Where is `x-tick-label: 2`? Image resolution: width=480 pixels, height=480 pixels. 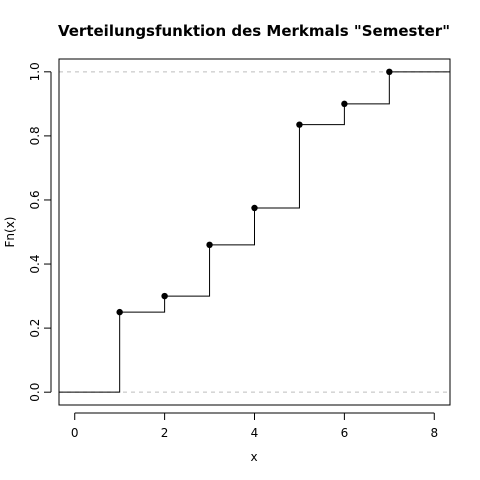
x-tick-label: 2 is located at coordinates (165, 433).